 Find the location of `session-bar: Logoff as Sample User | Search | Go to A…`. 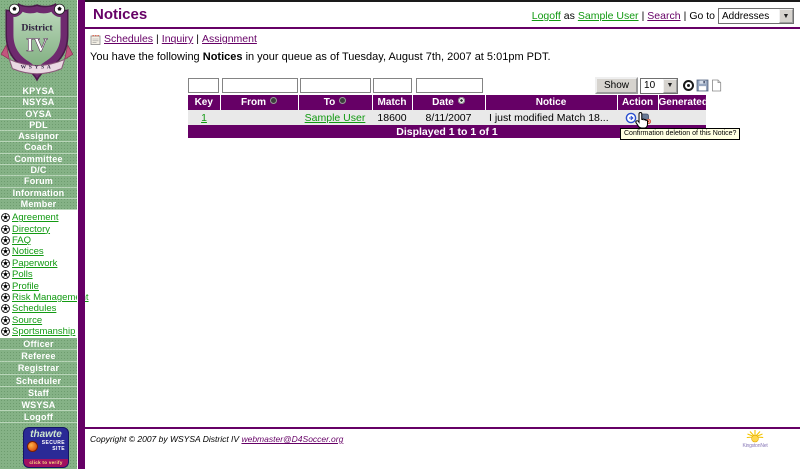

session-bar: Logoff as Sample User | Search | Go to A… is located at coordinates (663, 16).